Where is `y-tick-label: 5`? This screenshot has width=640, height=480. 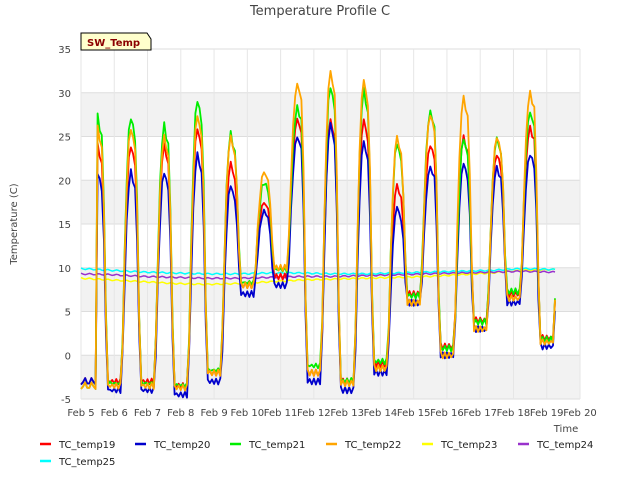 y-tick-label: 5 is located at coordinates (68, 313).